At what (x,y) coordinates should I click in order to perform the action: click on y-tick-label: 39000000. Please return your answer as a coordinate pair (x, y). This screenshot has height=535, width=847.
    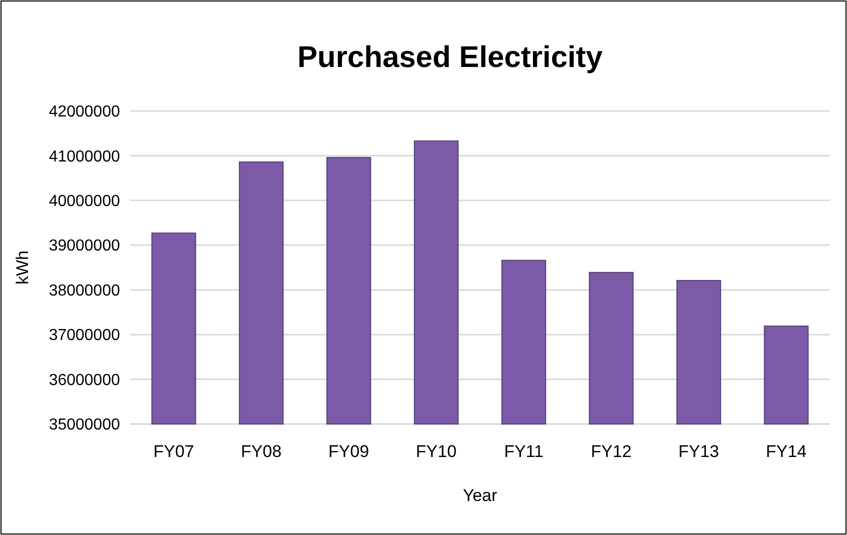
    Looking at the image, I should click on (84, 246).